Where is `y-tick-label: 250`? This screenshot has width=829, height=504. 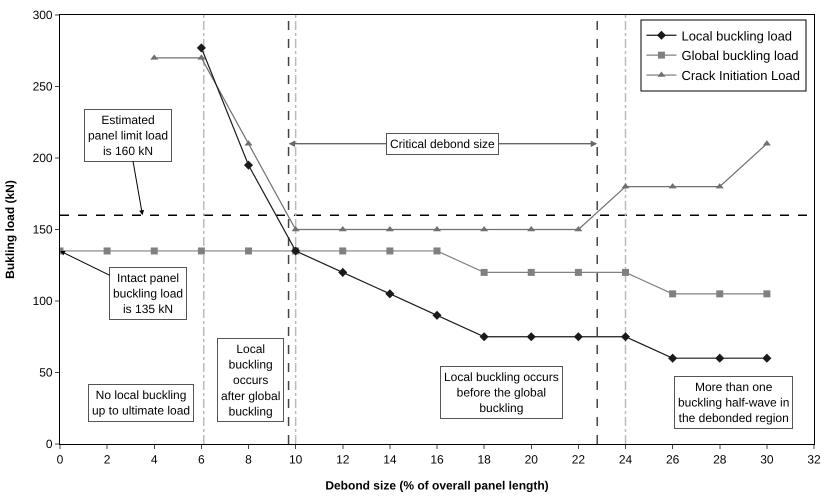
y-tick-label: 250 is located at coordinates (42, 87).